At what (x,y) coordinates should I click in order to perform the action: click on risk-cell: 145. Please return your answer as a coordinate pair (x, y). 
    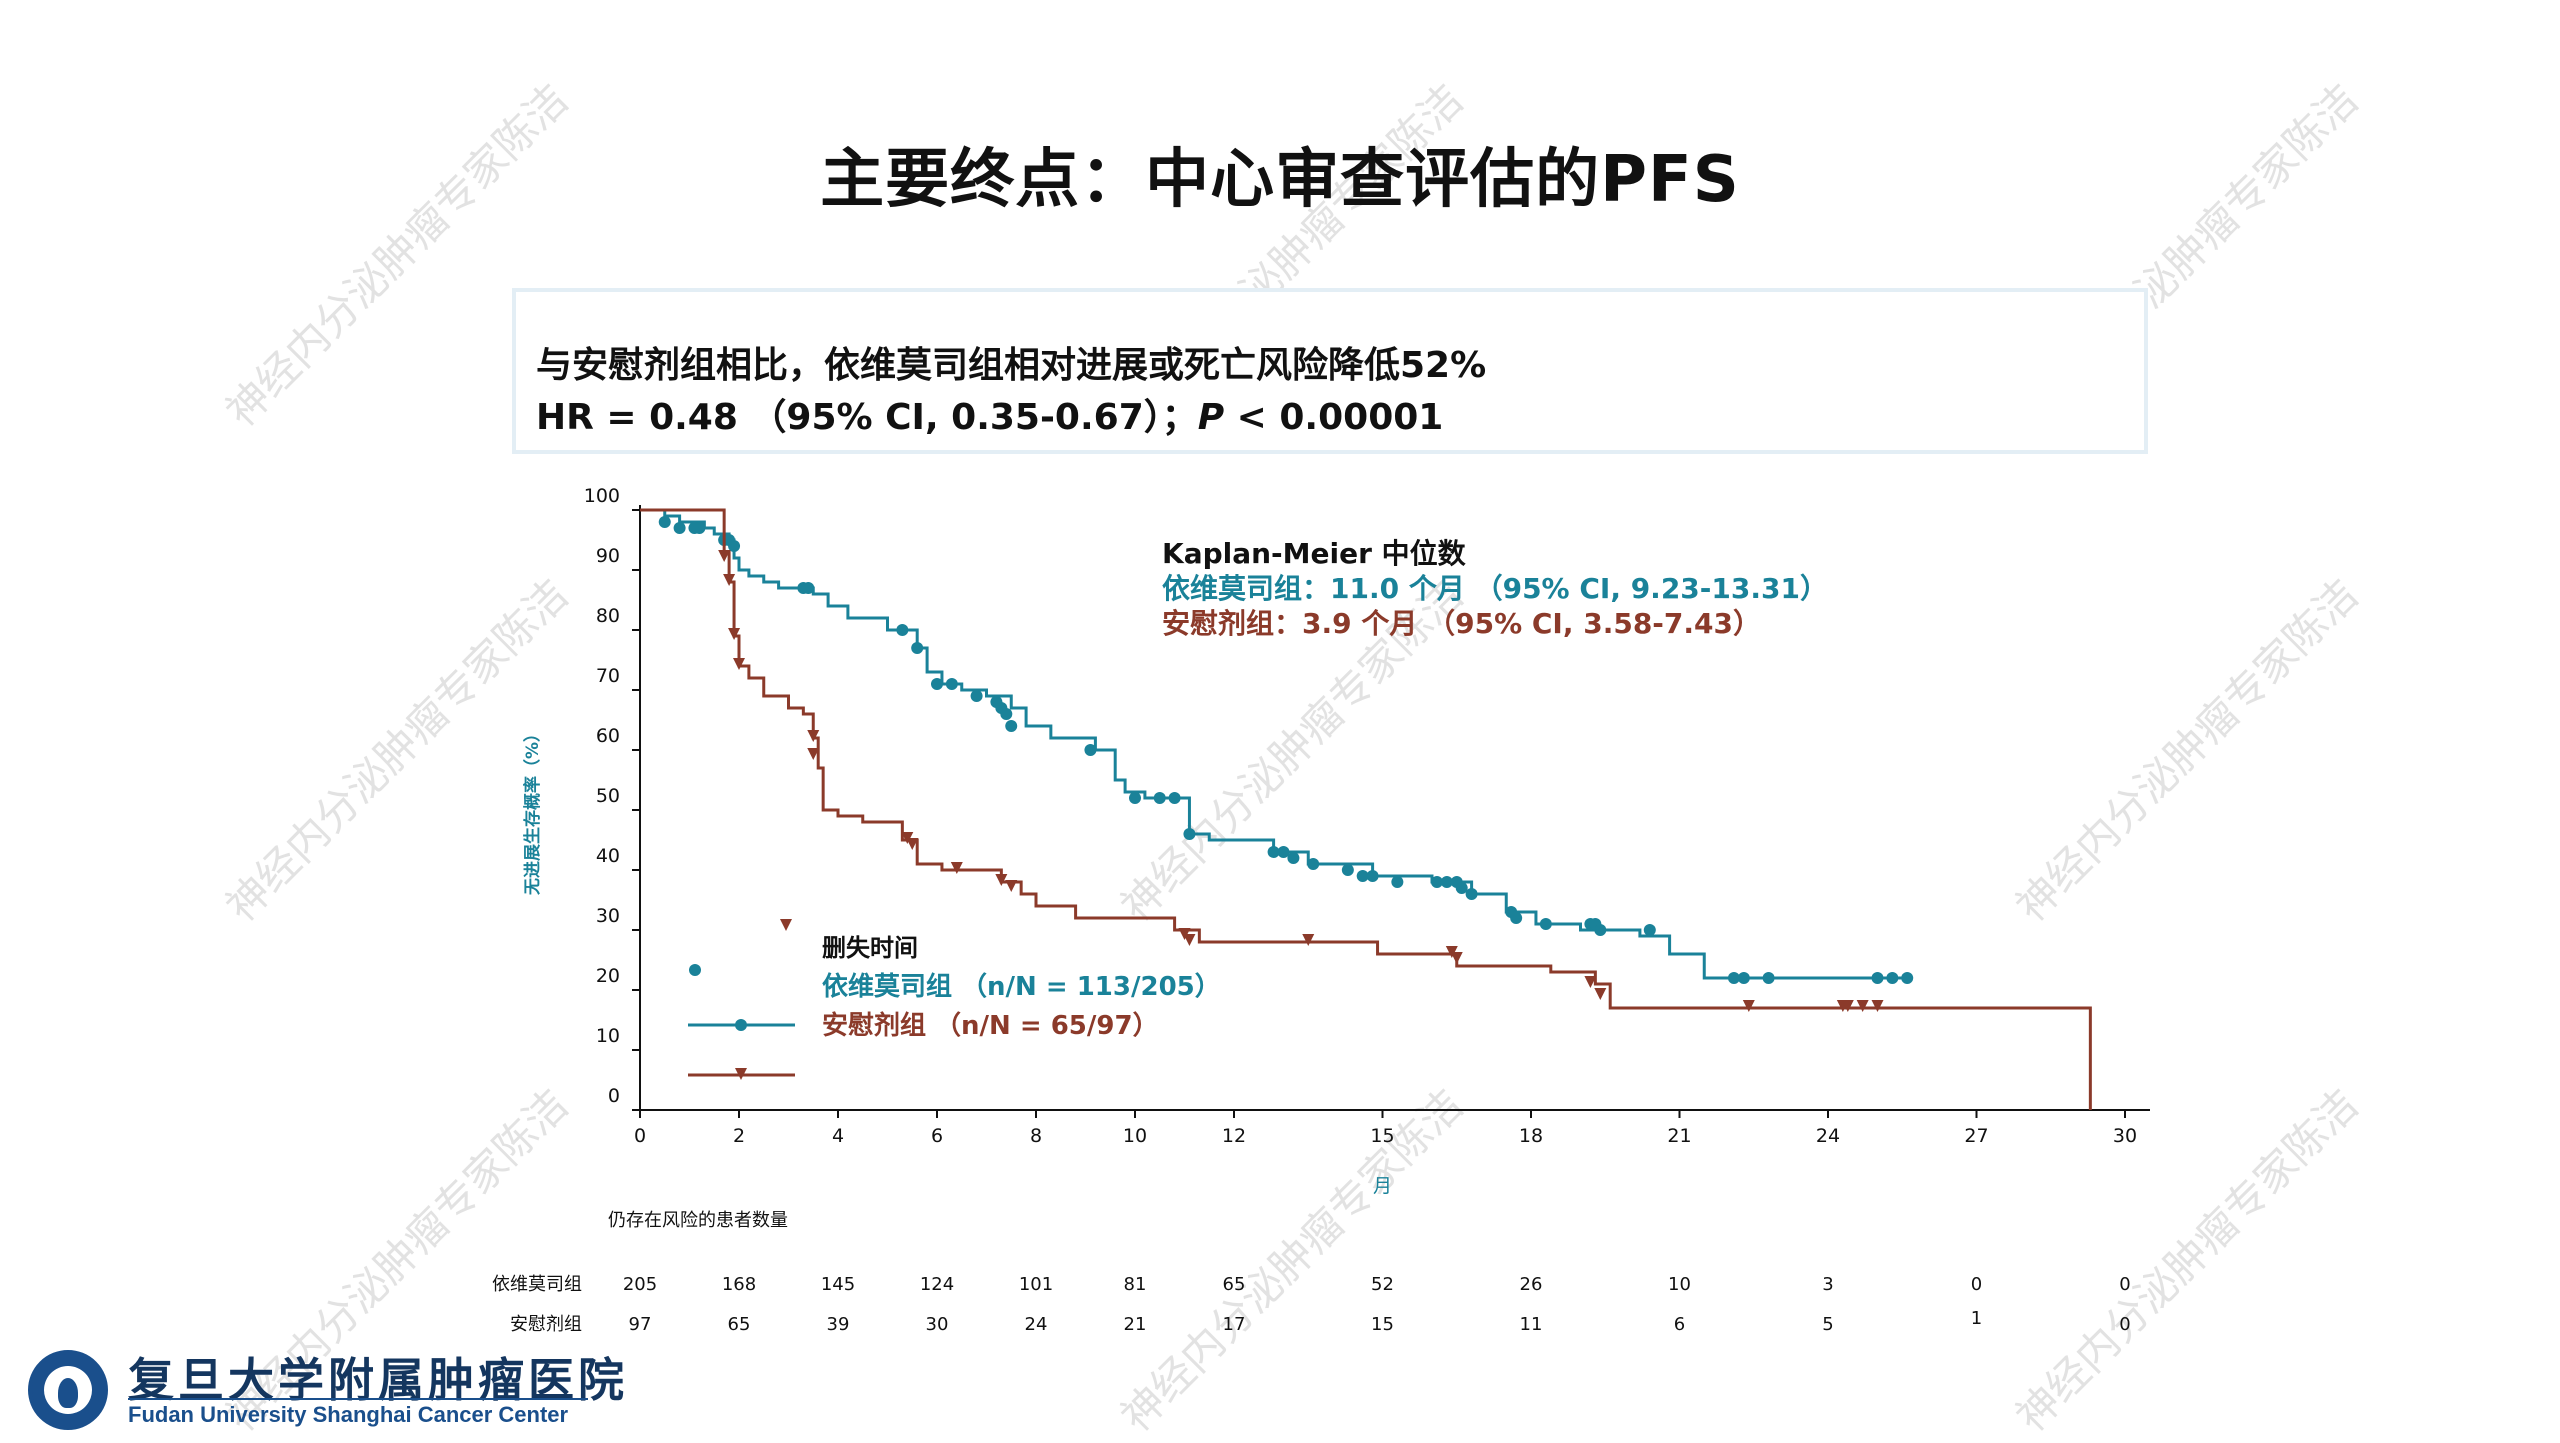
    Looking at the image, I should click on (838, 1284).